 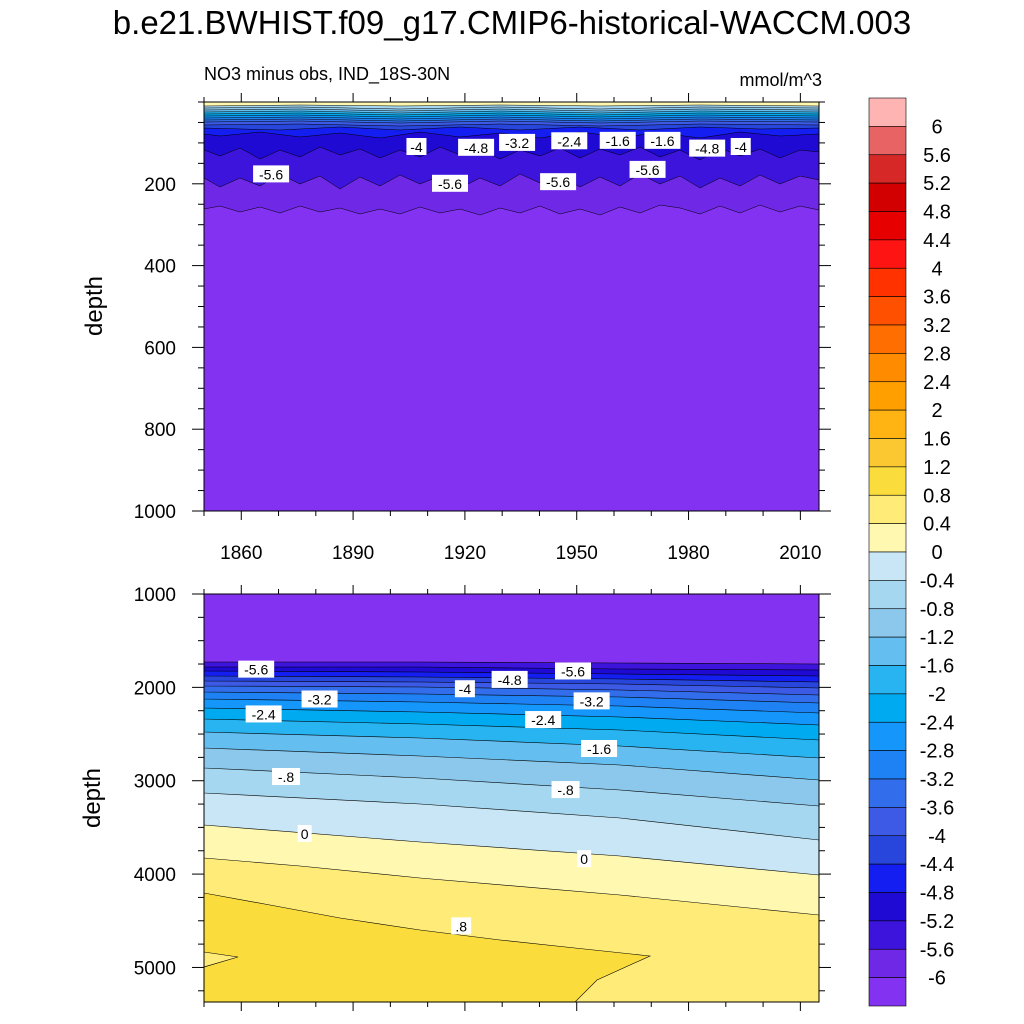 What do you see at coordinates (155, 595) in the screenshot?
I see `y-tick-label: 1000` at bounding box center [155, 595].